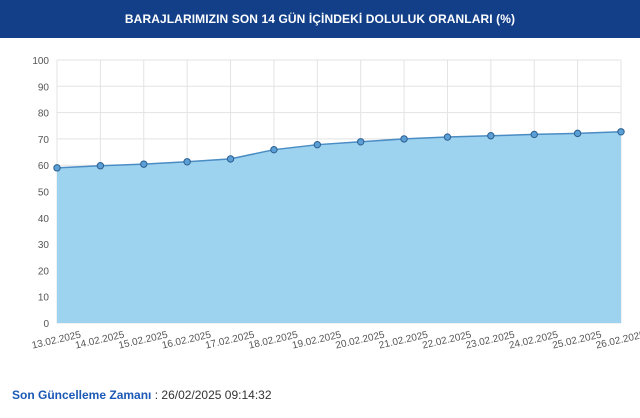 This screenshot has width=640, height=418. What do you see at coordinates (44, 166) in the screenshot?
I see `y-tick-label: 60` at bounding box center [44, 166].